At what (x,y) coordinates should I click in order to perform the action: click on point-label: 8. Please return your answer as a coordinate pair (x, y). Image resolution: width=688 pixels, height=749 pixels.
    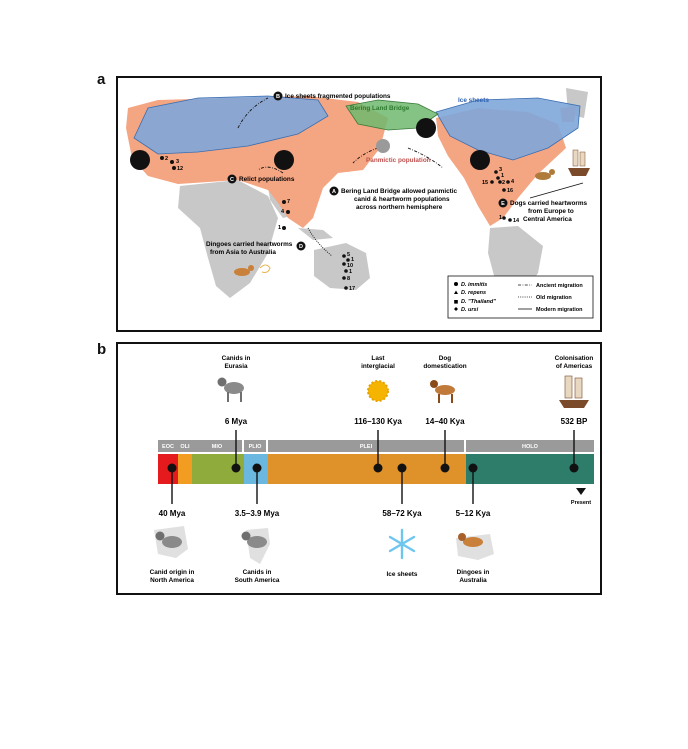
    Looking at the image, I should click on (348, 279).